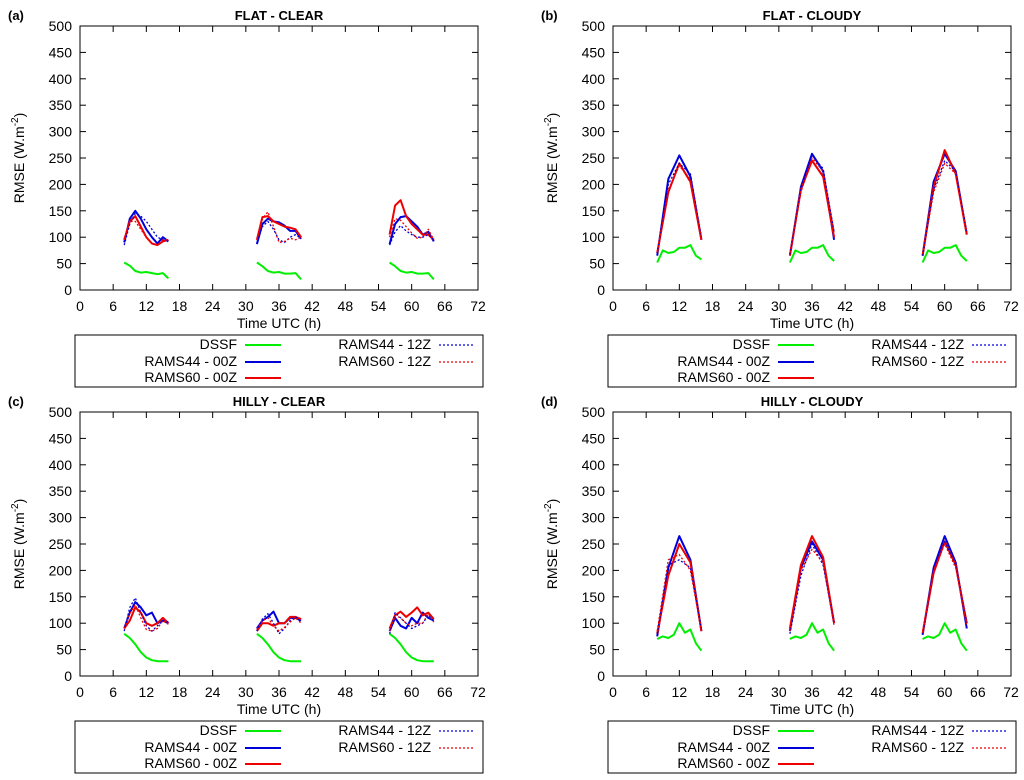  What do you see at coordinates (945, 692) in the screenshot?
I see `x-tick-label: 60` at bounding box center [945, 692].